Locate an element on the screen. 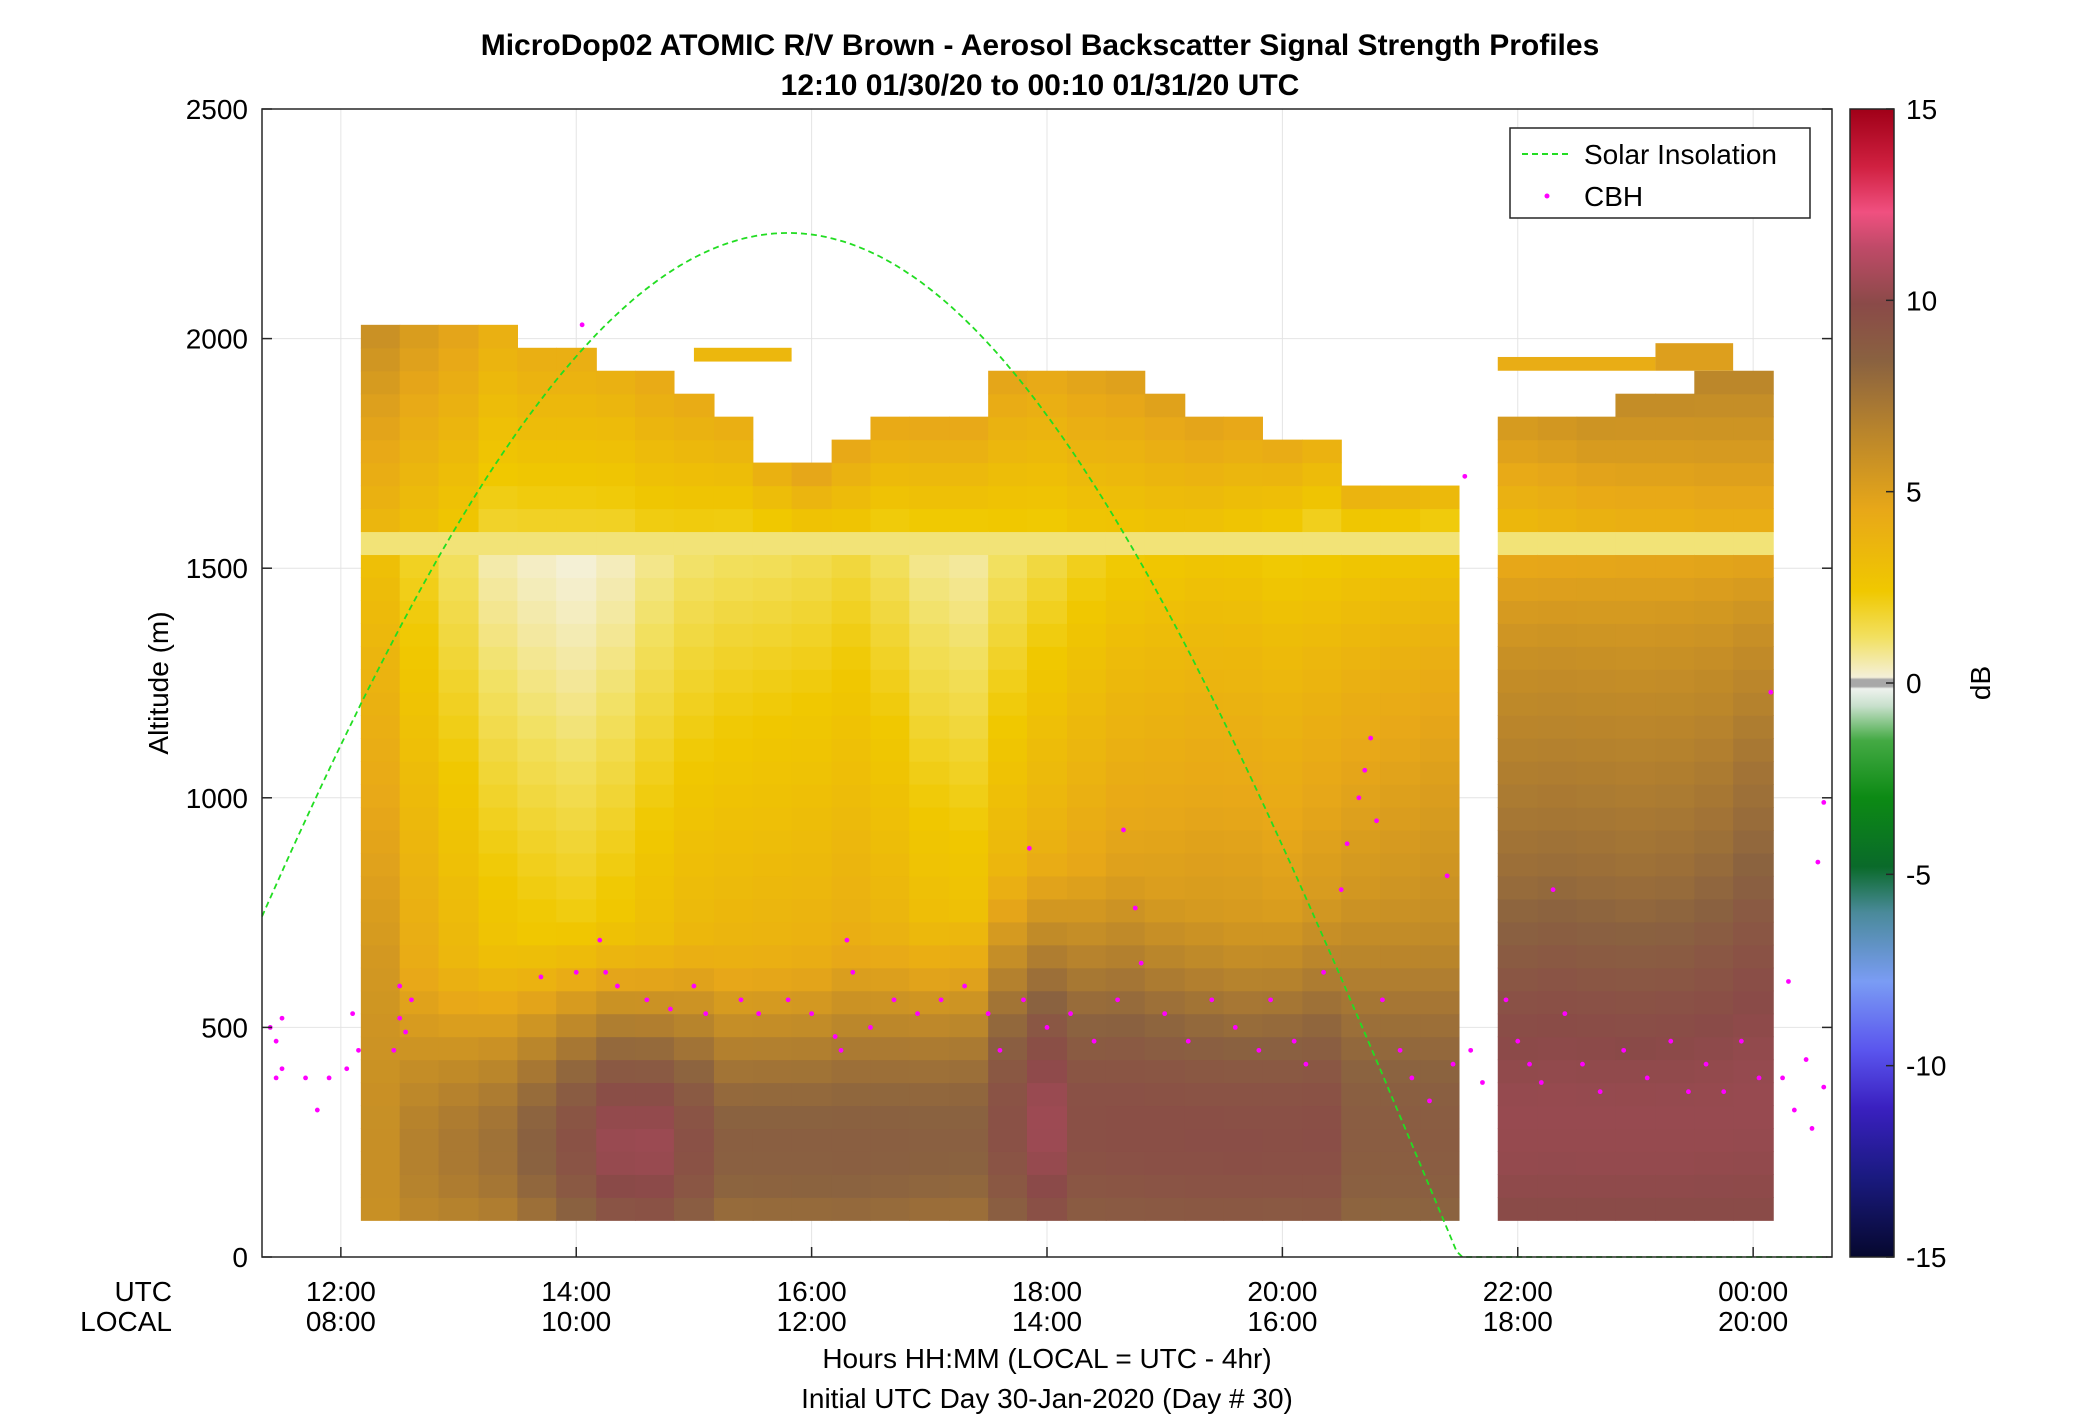  x-tick-label-local: 14:00 is located at coordinates (1047, 1321).